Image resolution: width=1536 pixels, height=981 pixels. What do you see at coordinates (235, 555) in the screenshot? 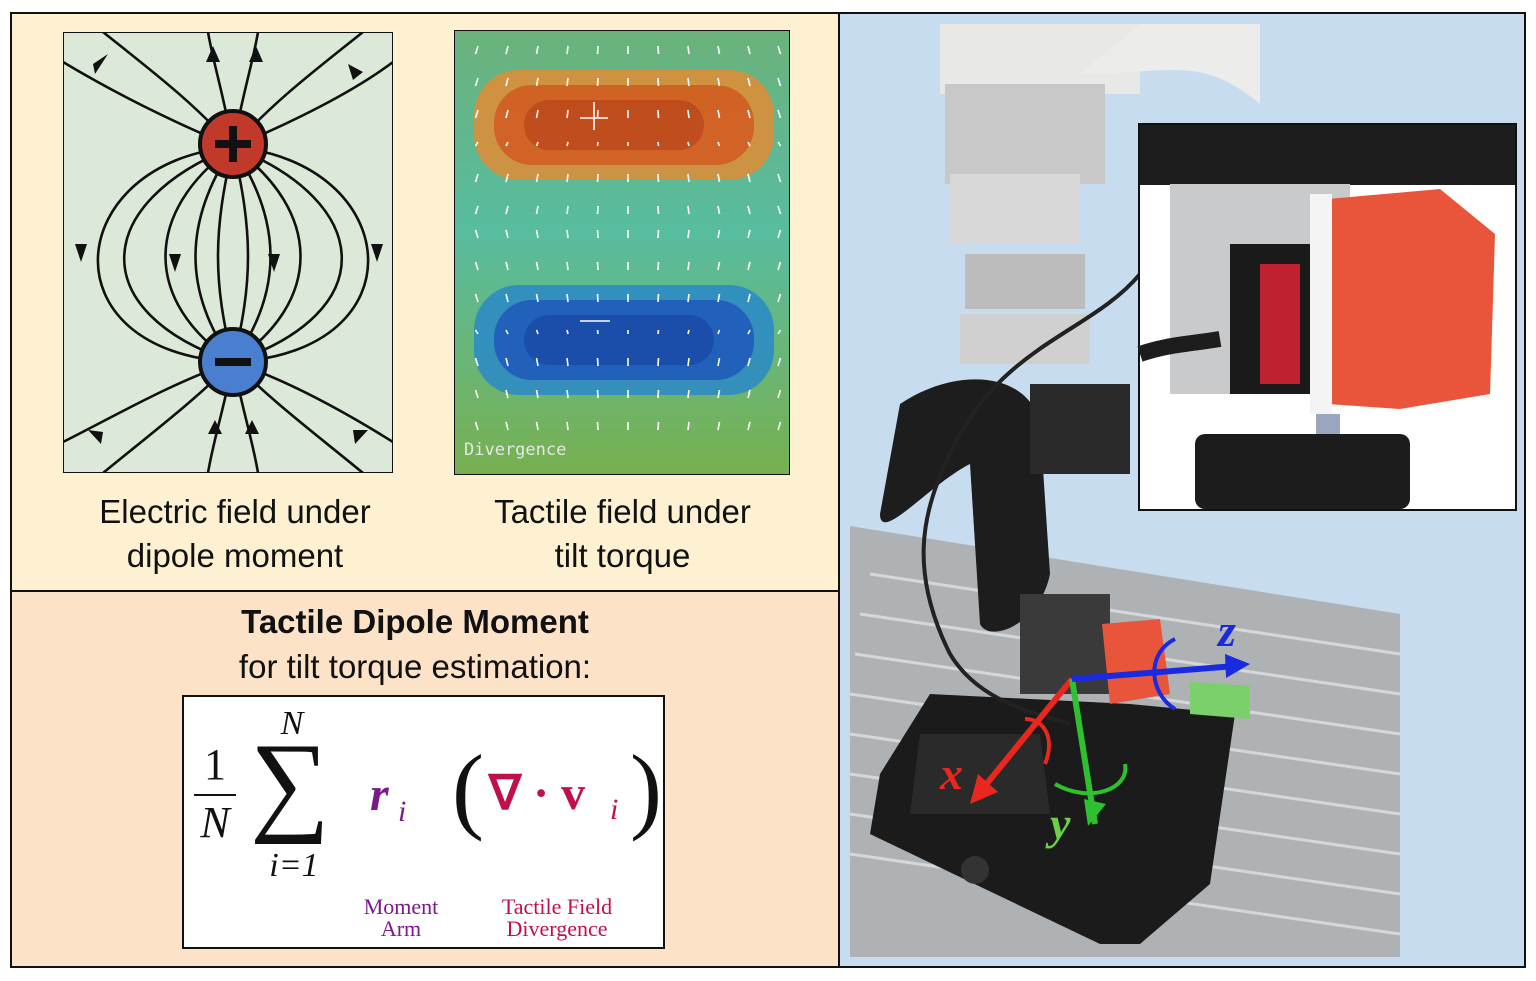
I see `caption-line: dipole moment` at bounding box center [235, 555].